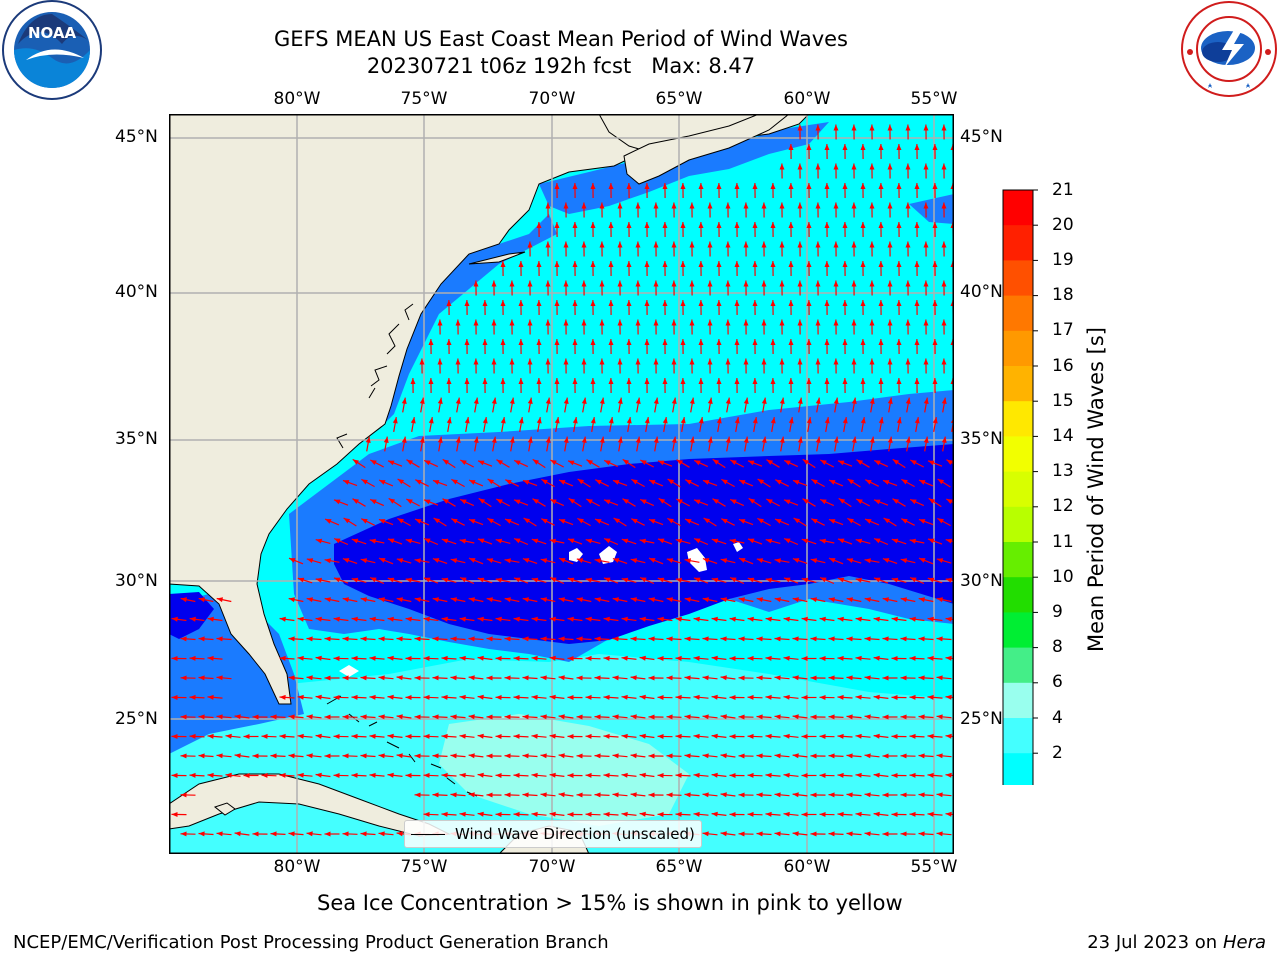  What do you see at coordinates (679, 867) in the screenshot?
I see `lon-tick-bottom: 65°W` at bounding box center [679, 867].